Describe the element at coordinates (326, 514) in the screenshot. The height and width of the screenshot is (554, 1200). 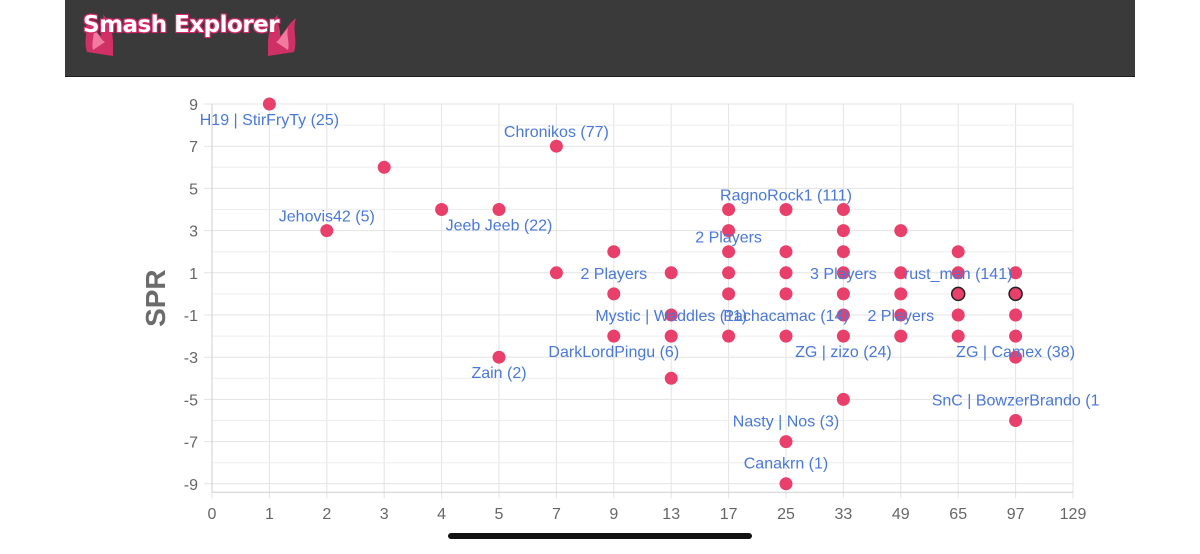
I see `x-tick-label: 2` at that location.